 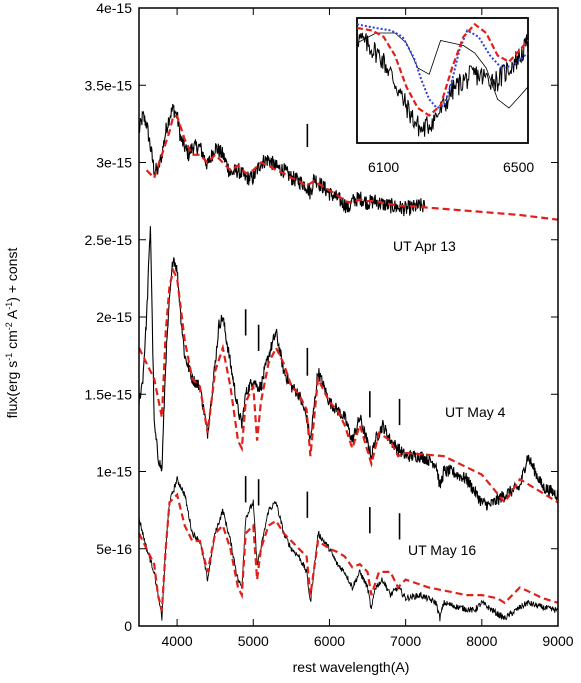 I want to click on inset-panel: 6100 6500, so click(x=445, y=96).